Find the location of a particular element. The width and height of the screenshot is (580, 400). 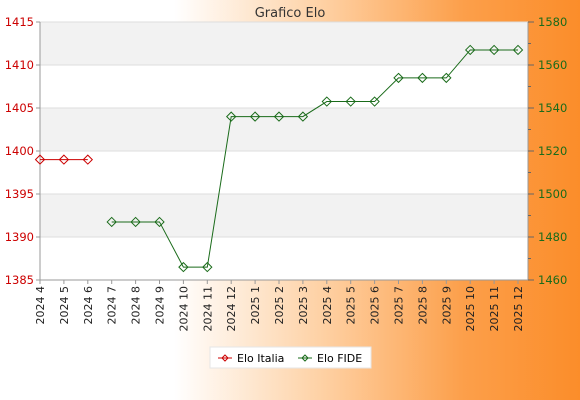

left-tick-label: 1390 is located at coordinates (19, 237).